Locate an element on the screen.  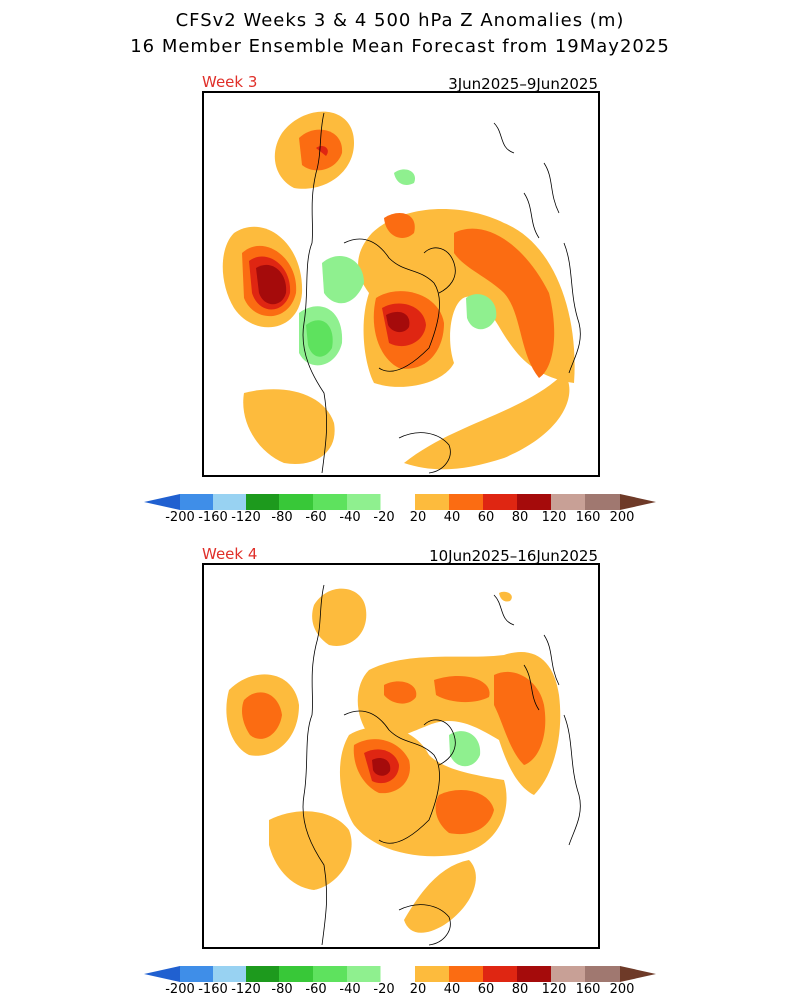
anomaly-contour-n40 is located at coordinates (319, 338).